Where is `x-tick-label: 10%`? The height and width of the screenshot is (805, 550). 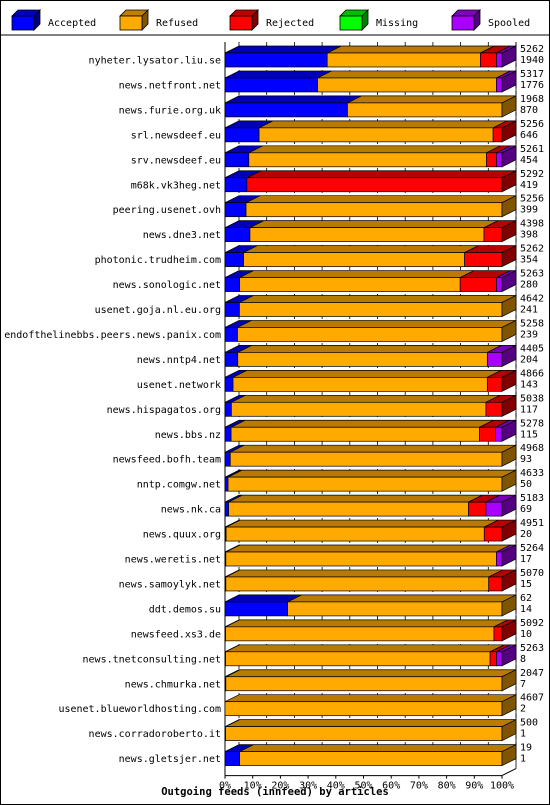 x-tick-label: 10% is located at coordinates (253, 786).